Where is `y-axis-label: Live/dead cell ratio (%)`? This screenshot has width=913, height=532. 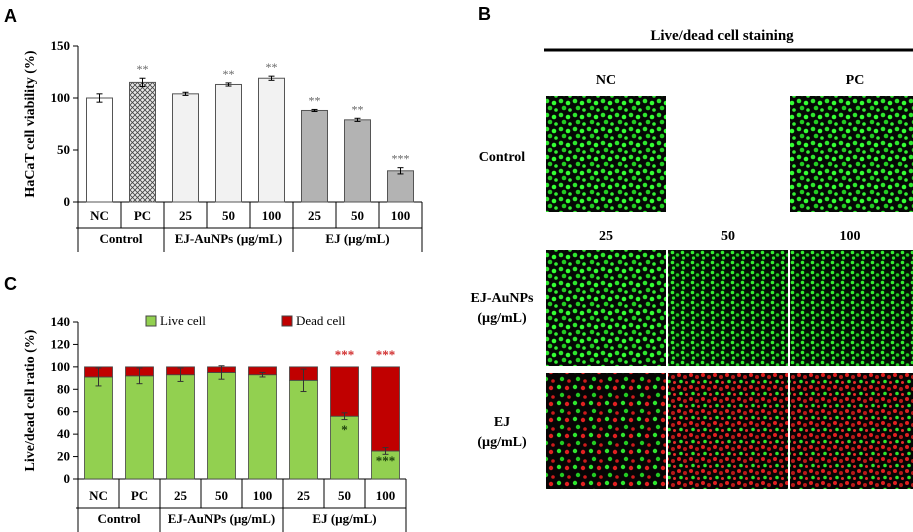 y-axis-label: Live/dead cell ratio (%) is located at coordinates (30, 400).